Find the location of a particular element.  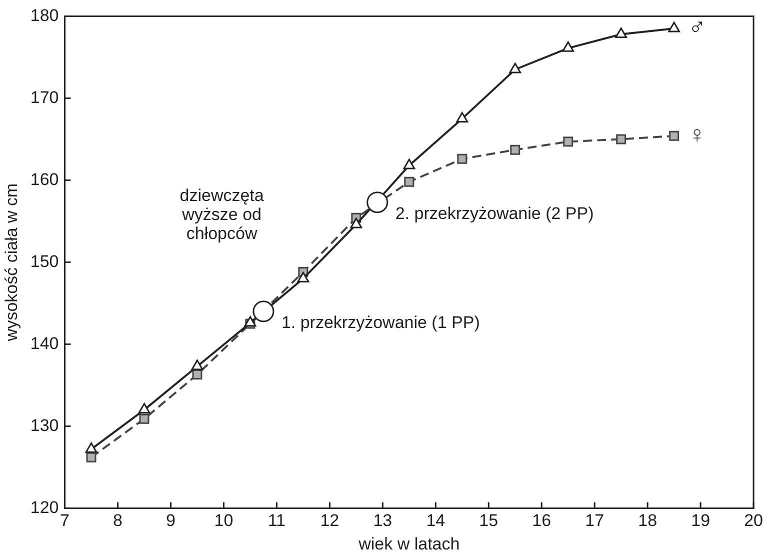

x-tick-label: 9 is located at coordinates (171, 520).